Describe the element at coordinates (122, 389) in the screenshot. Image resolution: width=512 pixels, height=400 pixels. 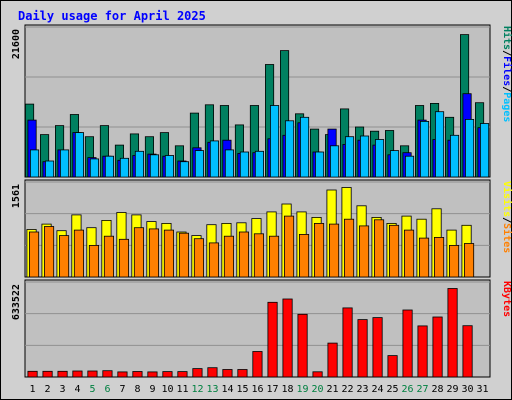
I see `x-tick-label: 7` at that location.